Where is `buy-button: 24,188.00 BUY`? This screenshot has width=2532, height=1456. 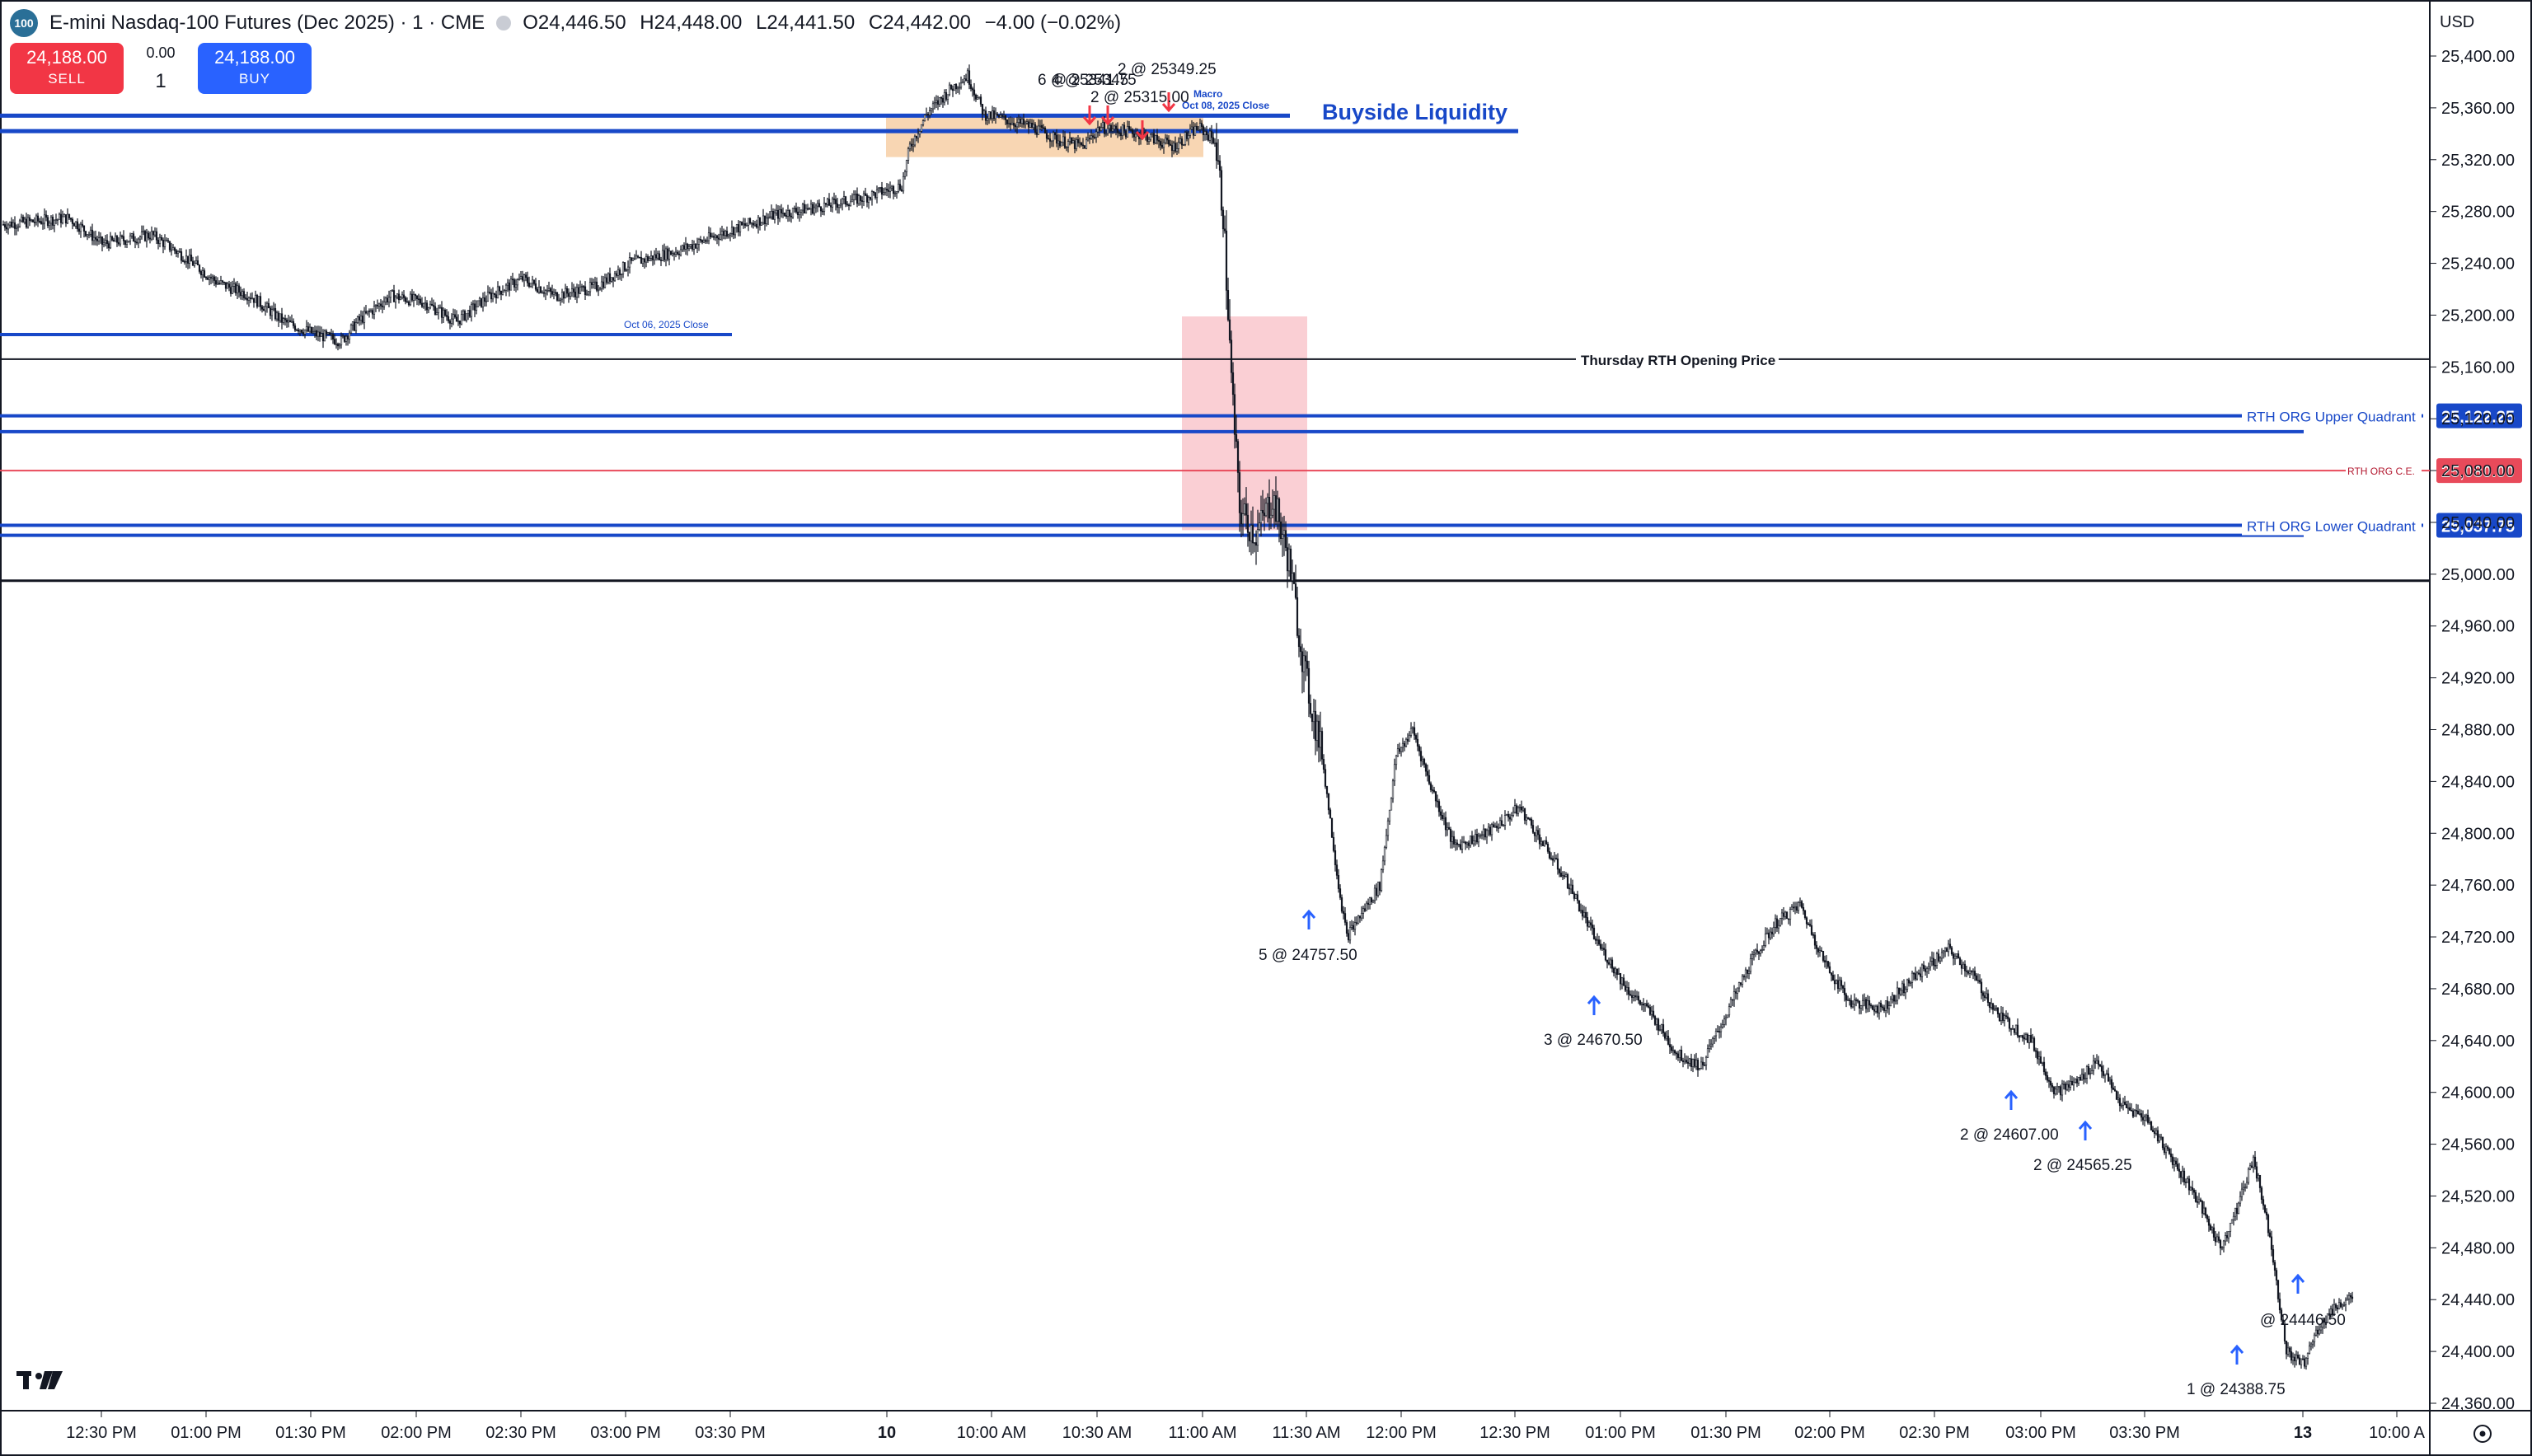
buy-button: 24,188.00 BUY is located at coordinates (255, 68).